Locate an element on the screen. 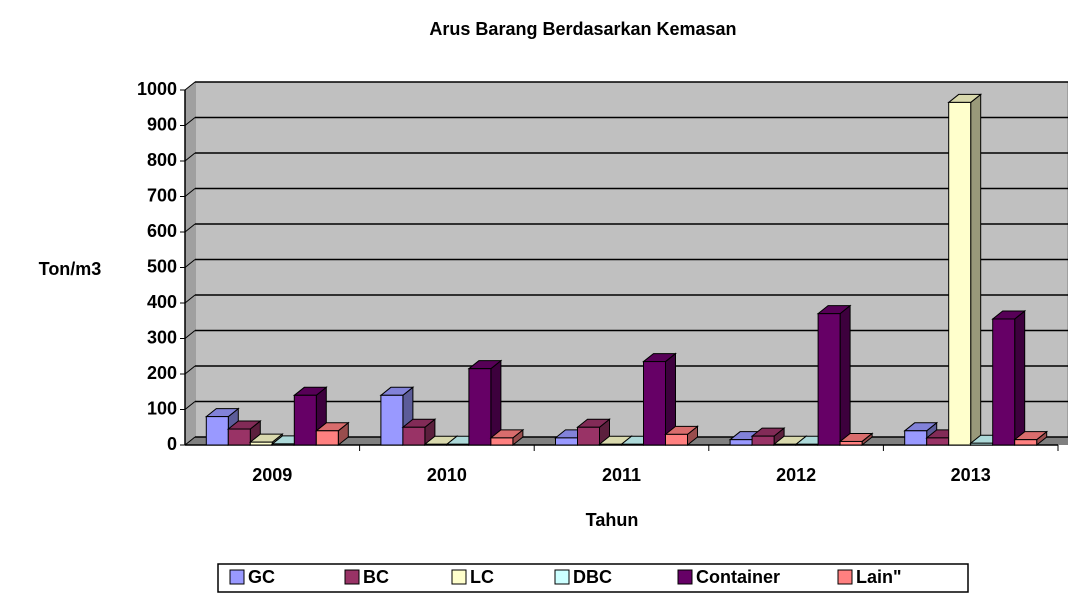 The height and width of the screenshot is (596, 1068). legend-label: GC is located at coordinates (261, 577).